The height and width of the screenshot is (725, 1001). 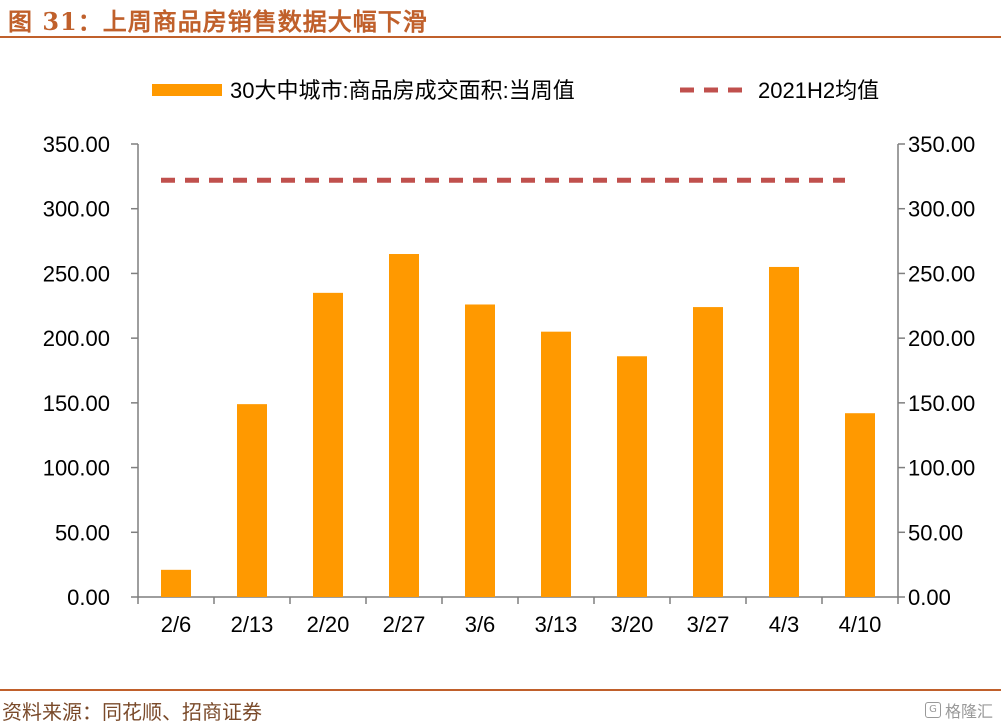 What do you see at coordinates (76, 209) in the screenshot?
I see `y-tick-label-left: 300.00` at bounding box center [76, 209].